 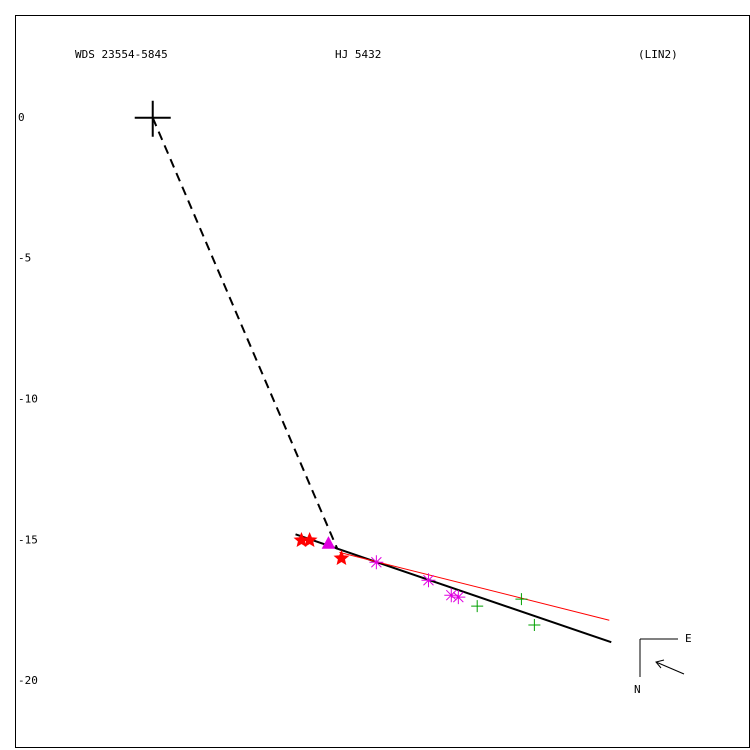 I want to click on compass-east: E, so click(x=688, y=638).